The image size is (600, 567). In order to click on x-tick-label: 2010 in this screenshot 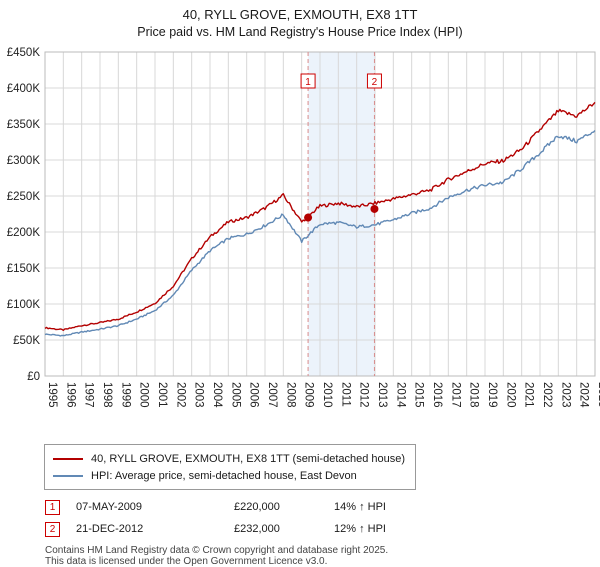, I will do `click(327, 395)`.